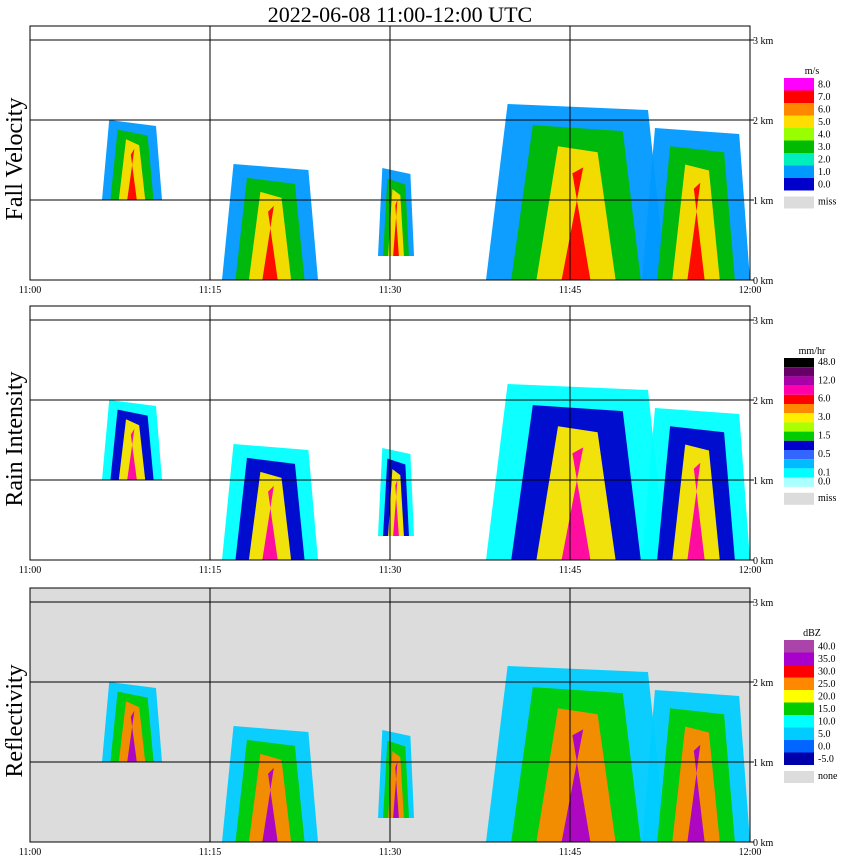 Image resolution: width=850 pixels, height=868 pixels. What do you see at coordinates (827, 646) in the screenshot?
I see `legend-label: 40.0` at bounding box center [827, 646].